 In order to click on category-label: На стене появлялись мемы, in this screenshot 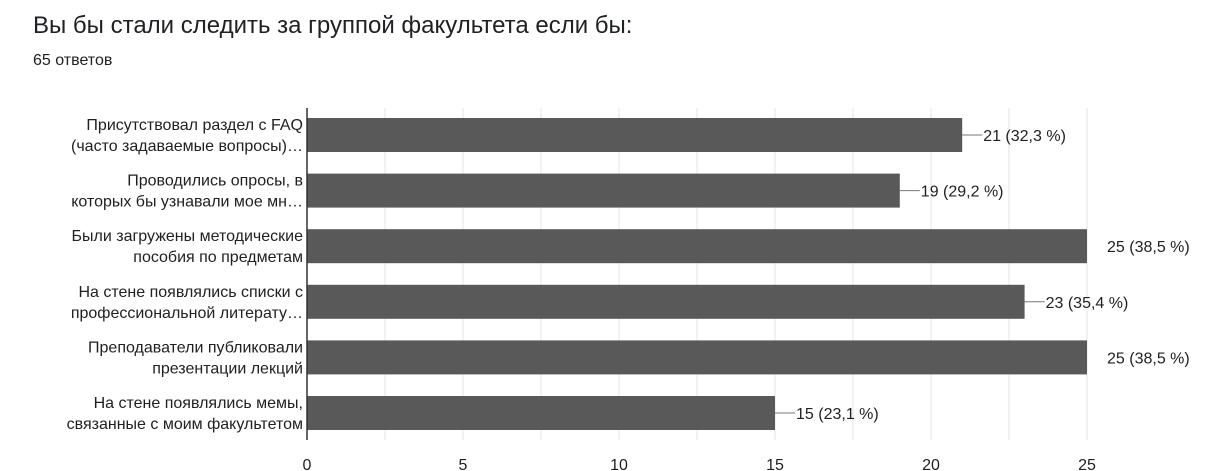, I will do `click(198, 403)`.